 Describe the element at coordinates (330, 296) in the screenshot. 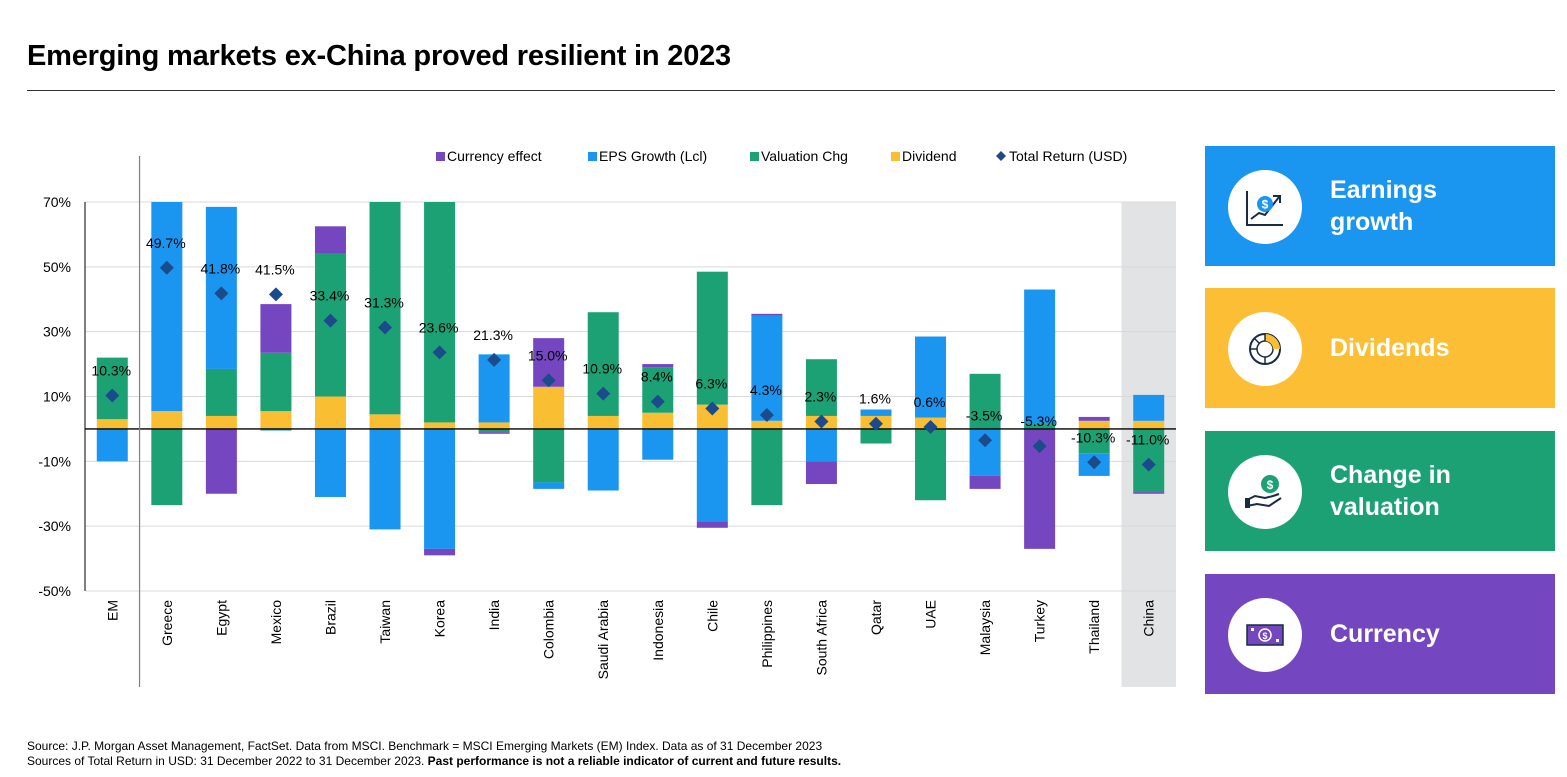

I see `total-return-label: 33.4%` at that location.